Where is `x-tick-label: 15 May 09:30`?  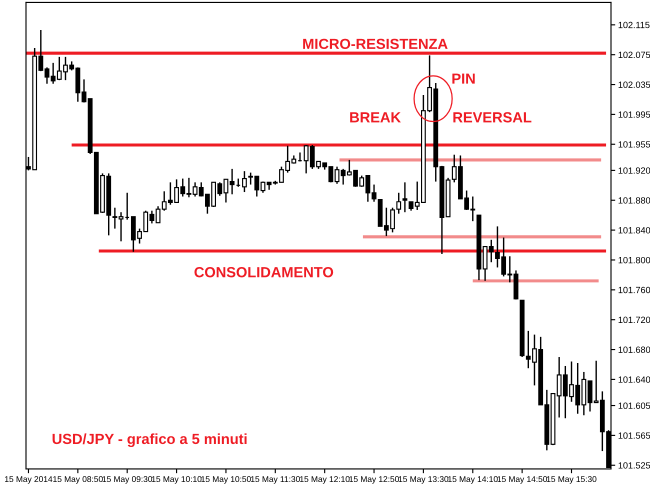 x-tick-label: 15 May 09:30 is located at coordinates (127, 480).